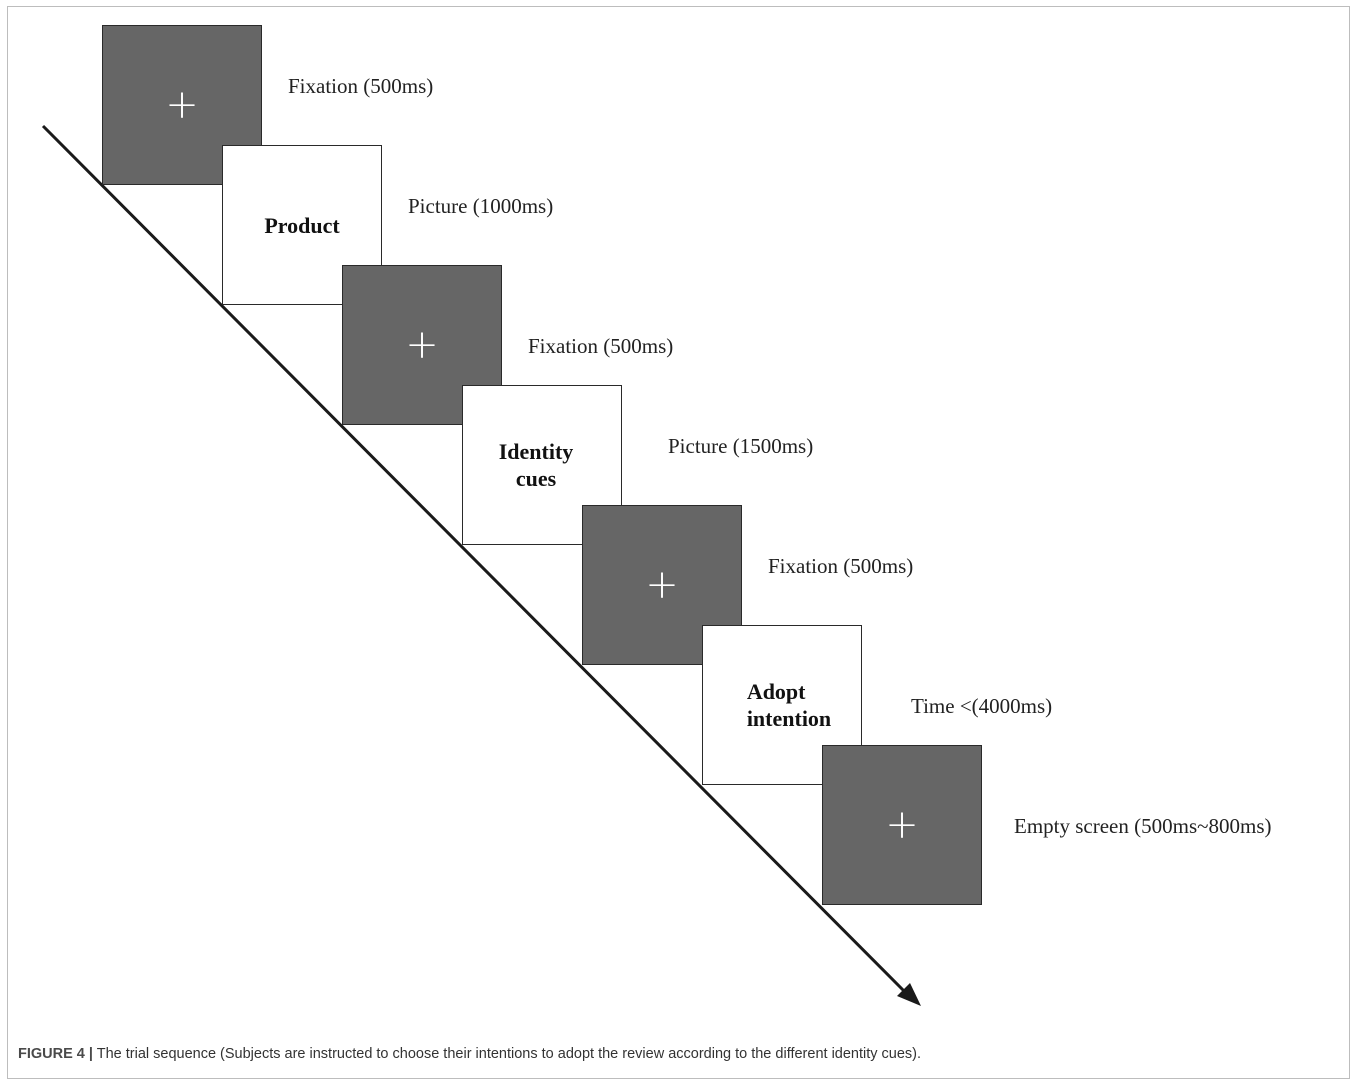 The image size is (1359, 1087). Describe the element at coordinates (481, 206) in the screenshot. I see `step-label-2: Picture (1000ms)` at that location.